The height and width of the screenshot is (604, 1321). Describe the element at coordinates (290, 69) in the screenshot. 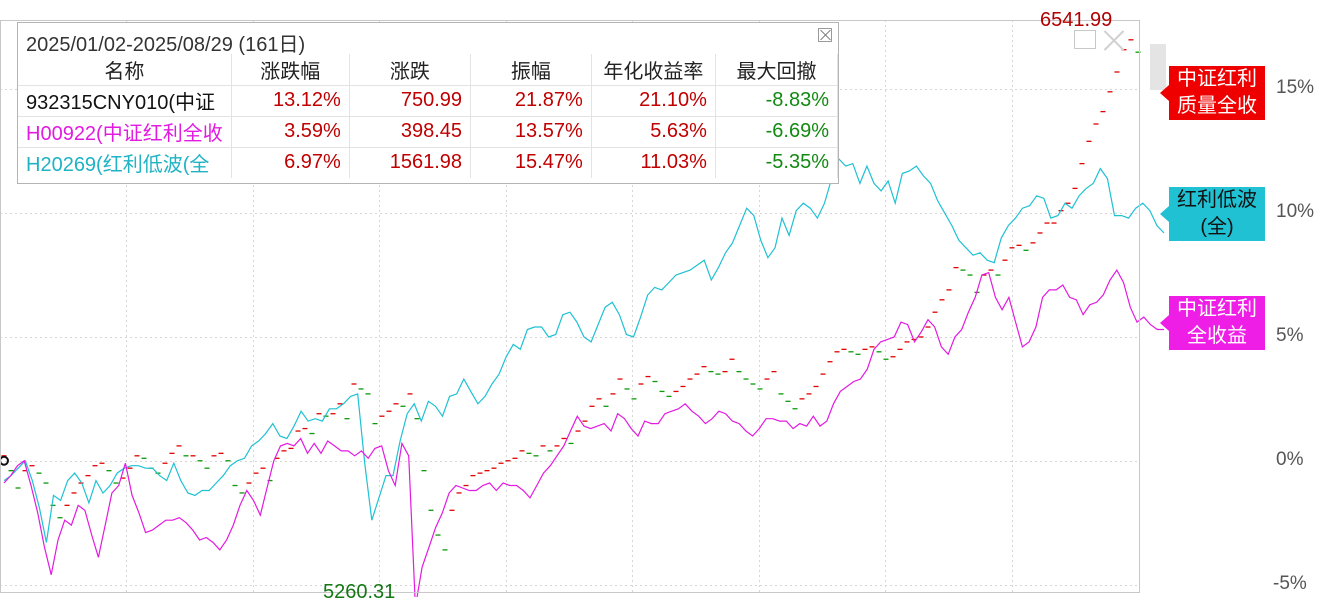

I see `header-pct-change: 涨跌幅` at that location.